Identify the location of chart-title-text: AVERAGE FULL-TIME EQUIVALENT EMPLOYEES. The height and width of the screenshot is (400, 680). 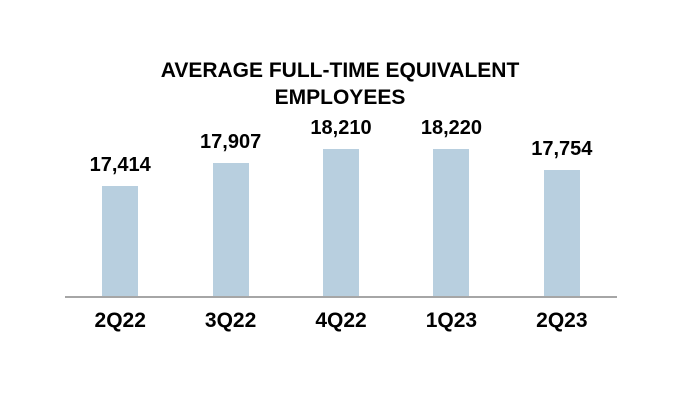
(340, 84).